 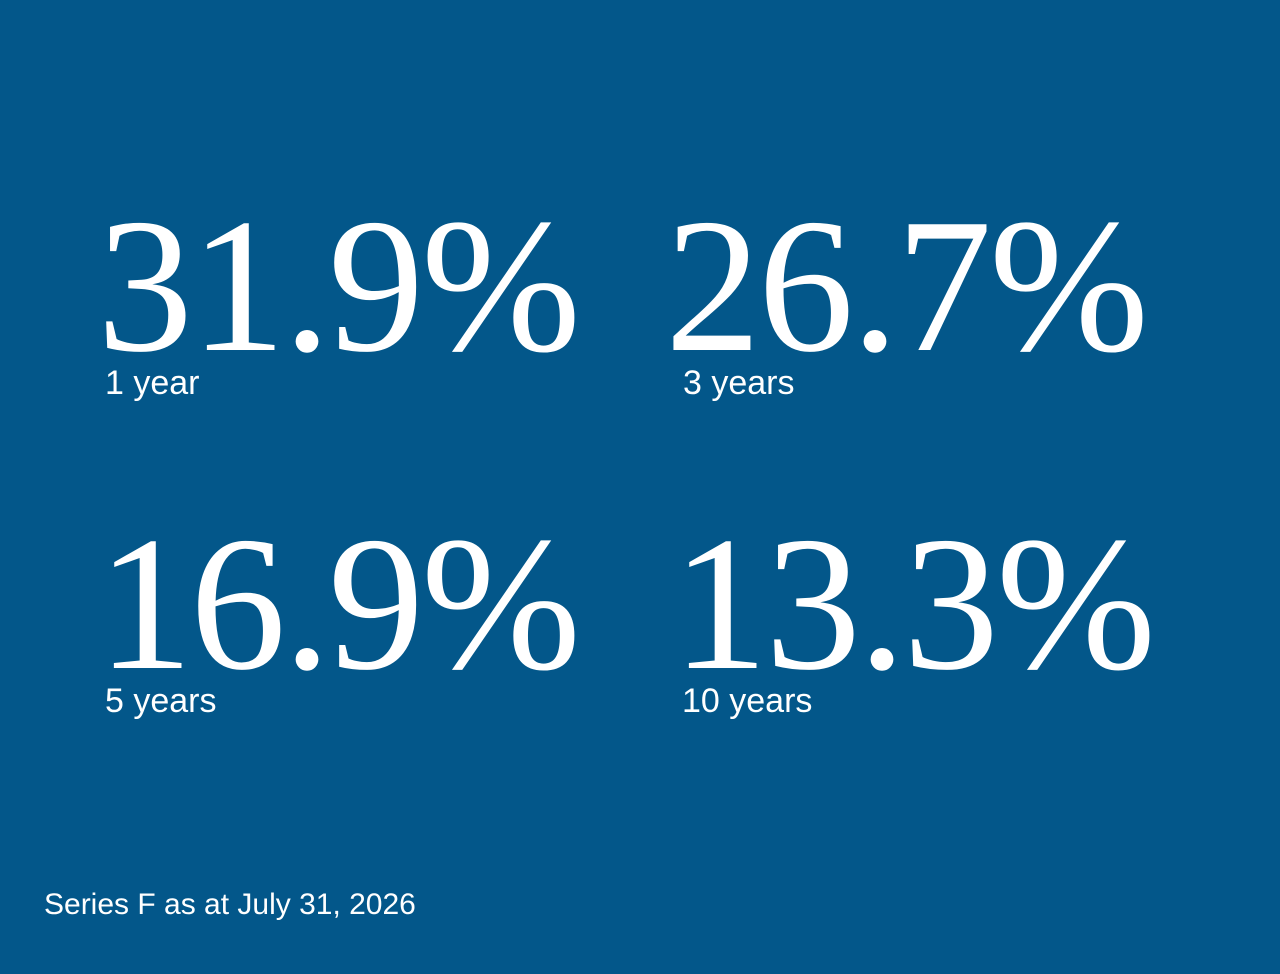 I want to click on stat-label: 5 years, so click(x=161, y=701).